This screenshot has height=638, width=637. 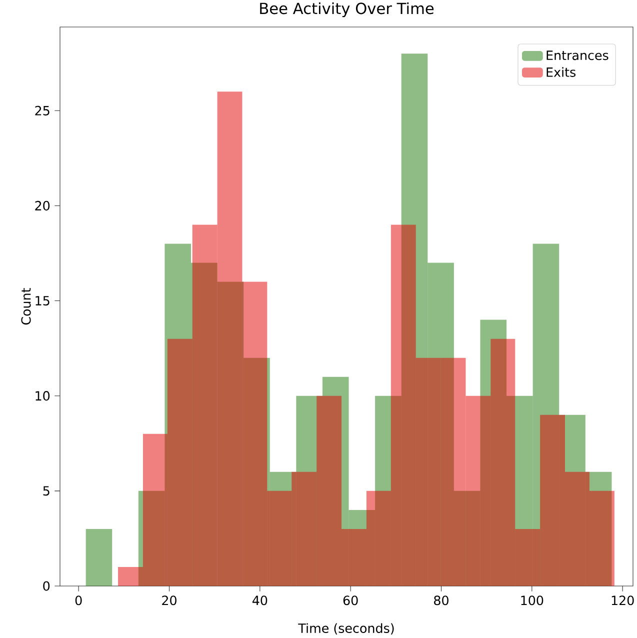 I want to click on y-tick-label: 20, so click(x=42, y=205).